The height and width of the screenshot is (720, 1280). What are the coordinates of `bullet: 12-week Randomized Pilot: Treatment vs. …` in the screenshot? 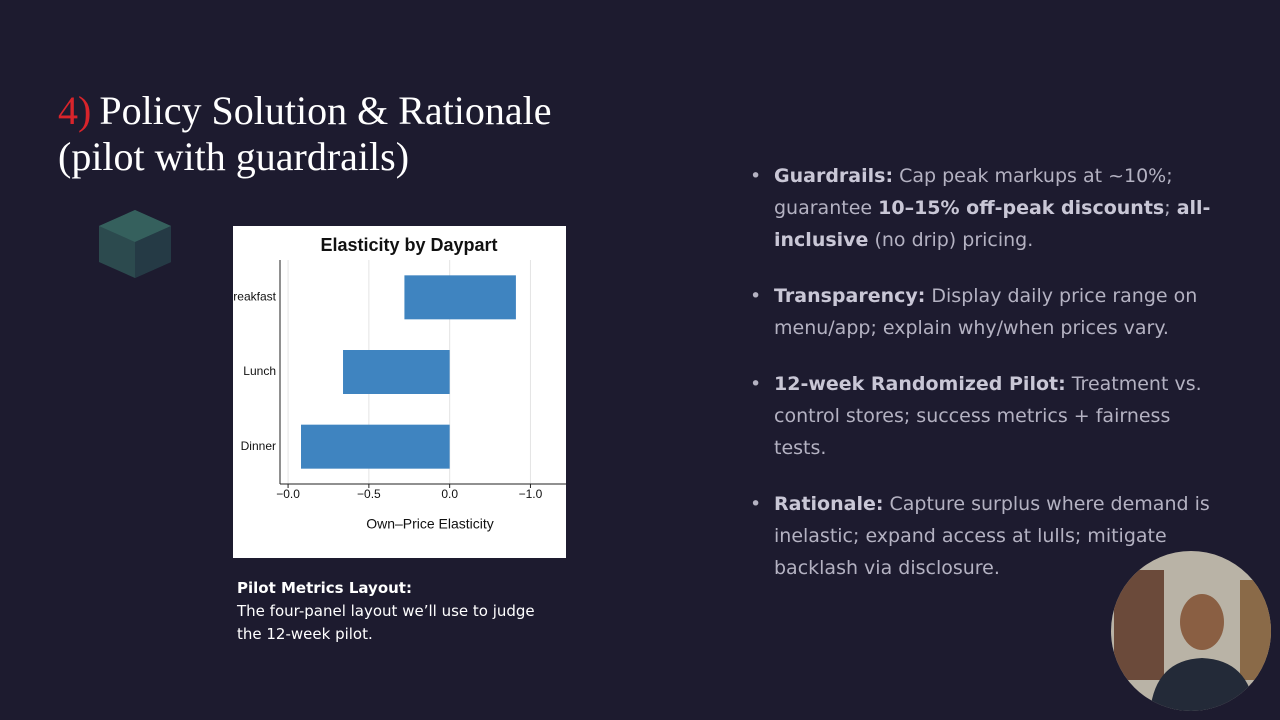 It's located at (985, 416).